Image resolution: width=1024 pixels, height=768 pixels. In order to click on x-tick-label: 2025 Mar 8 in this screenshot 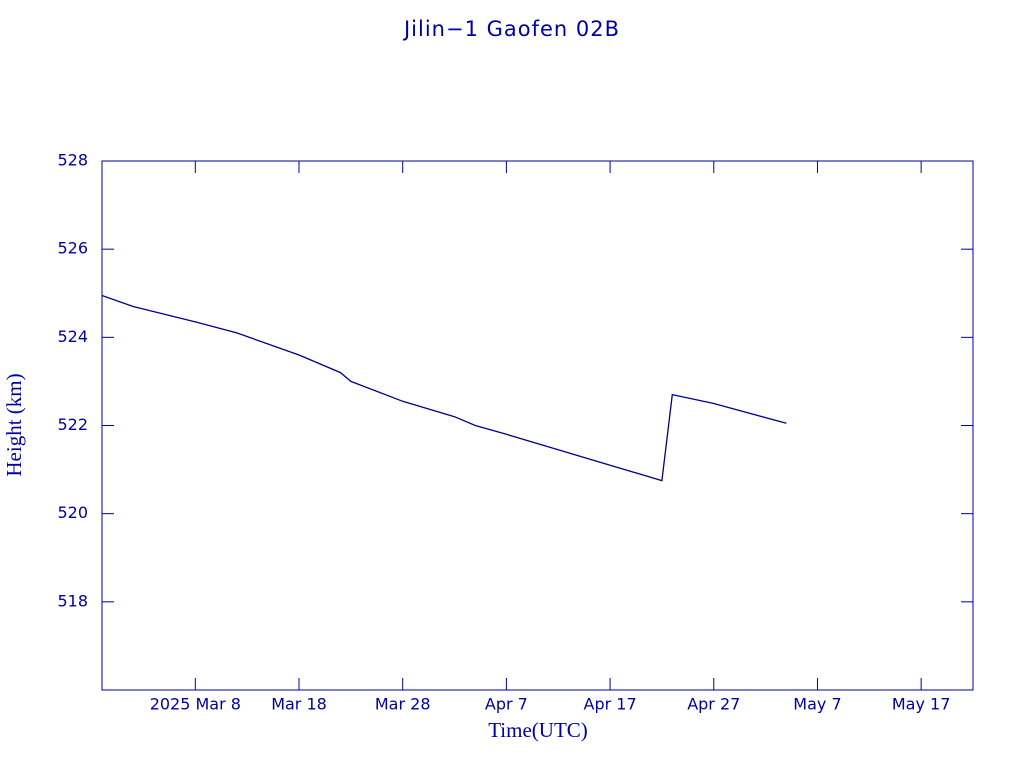, I will do `click(195, 704)`.